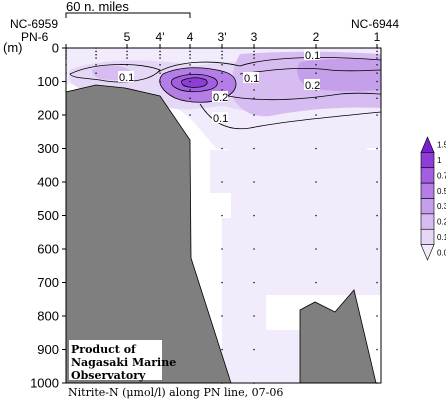 This screenshot has width=446, height=400. I want to click on station-label: 3, so click(254, 37).